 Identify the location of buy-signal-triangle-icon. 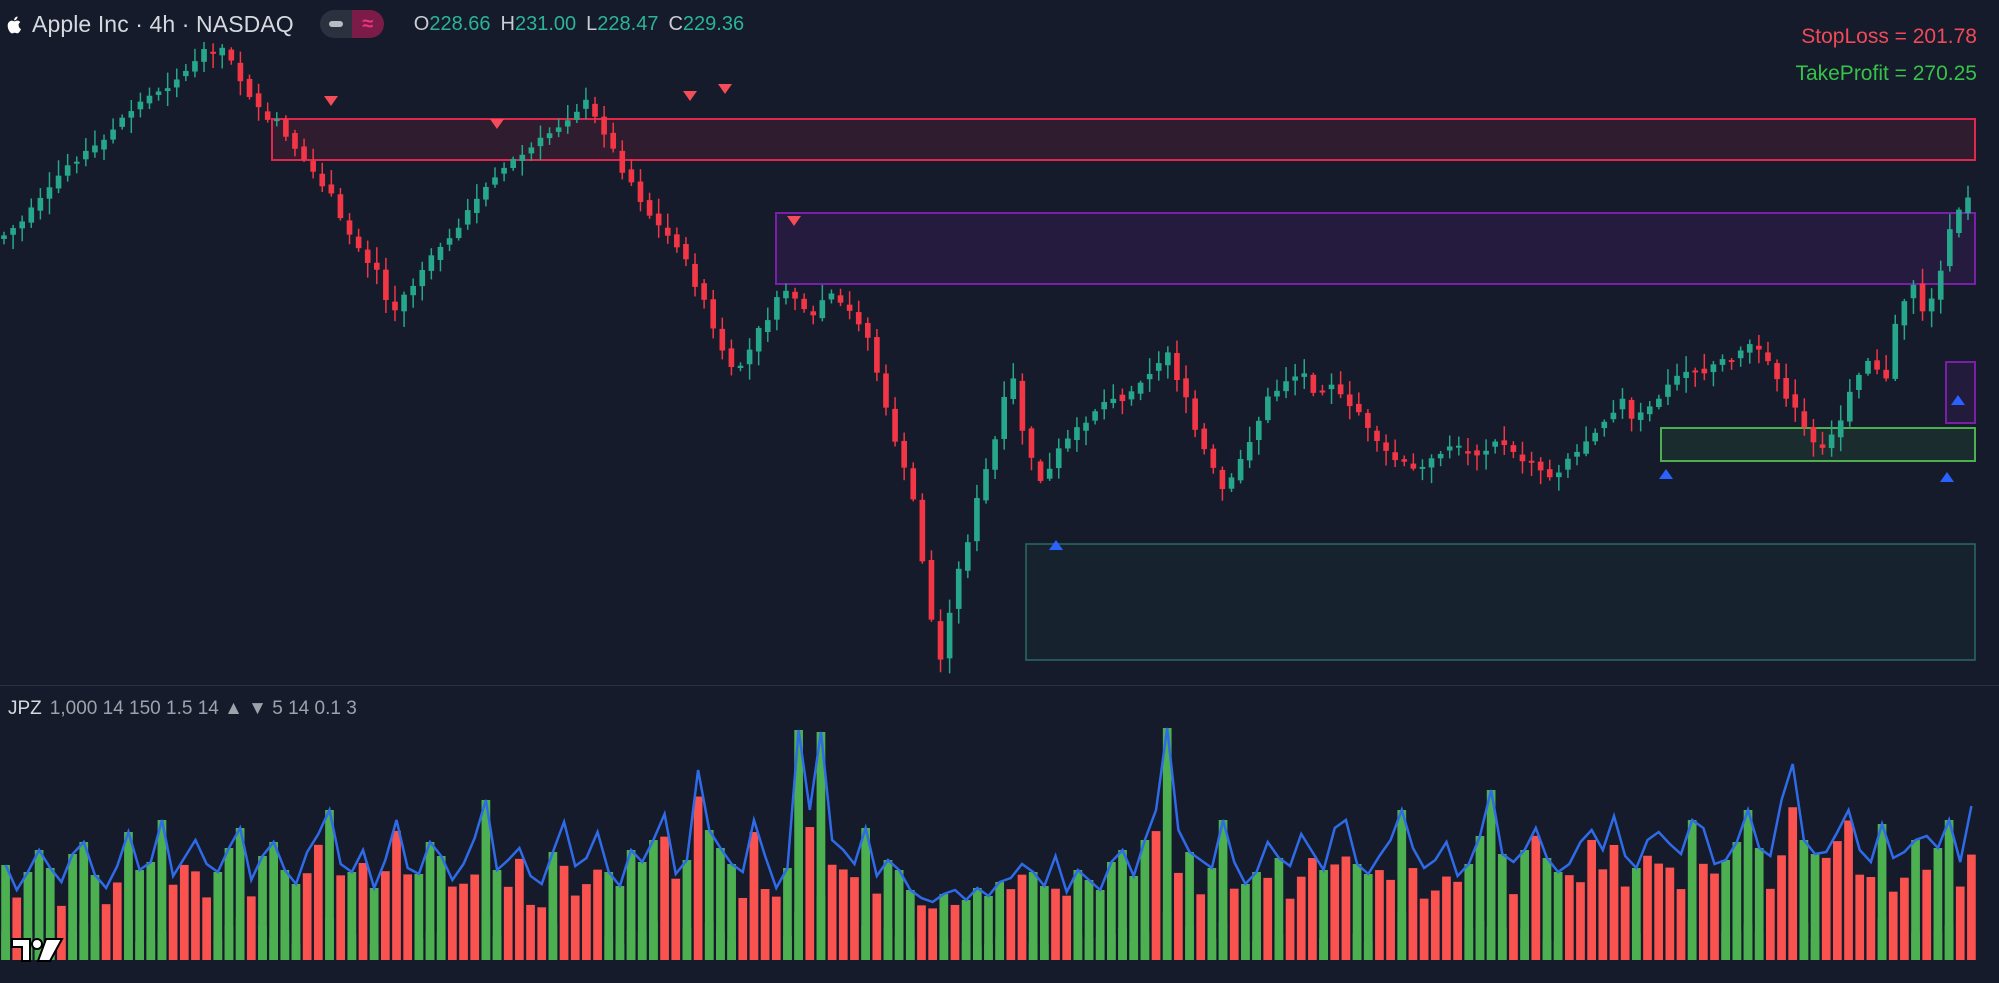
(1666, 474).